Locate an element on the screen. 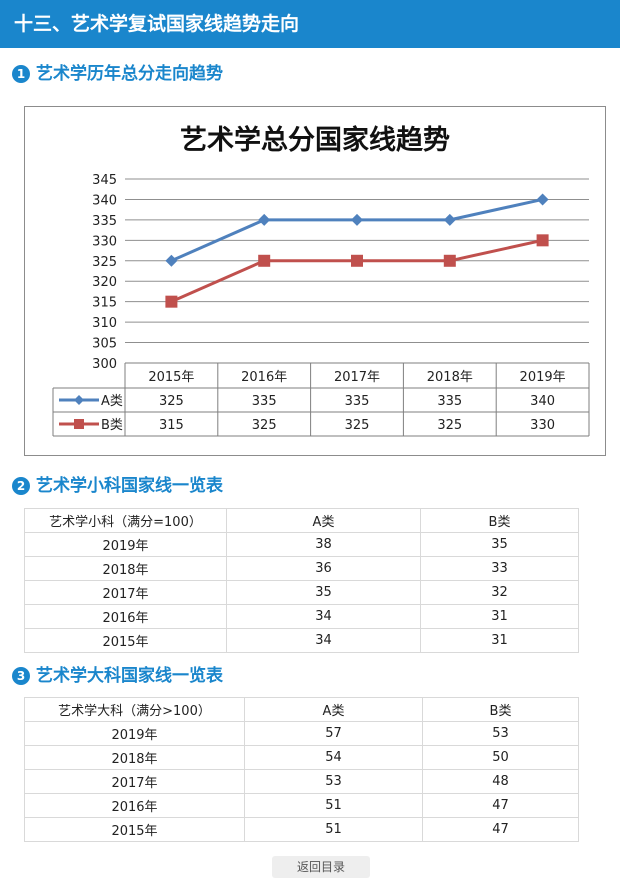 The width and height of the screenshot is (620, 878). data-table-value: 340 is located at coordinates (542, 401).